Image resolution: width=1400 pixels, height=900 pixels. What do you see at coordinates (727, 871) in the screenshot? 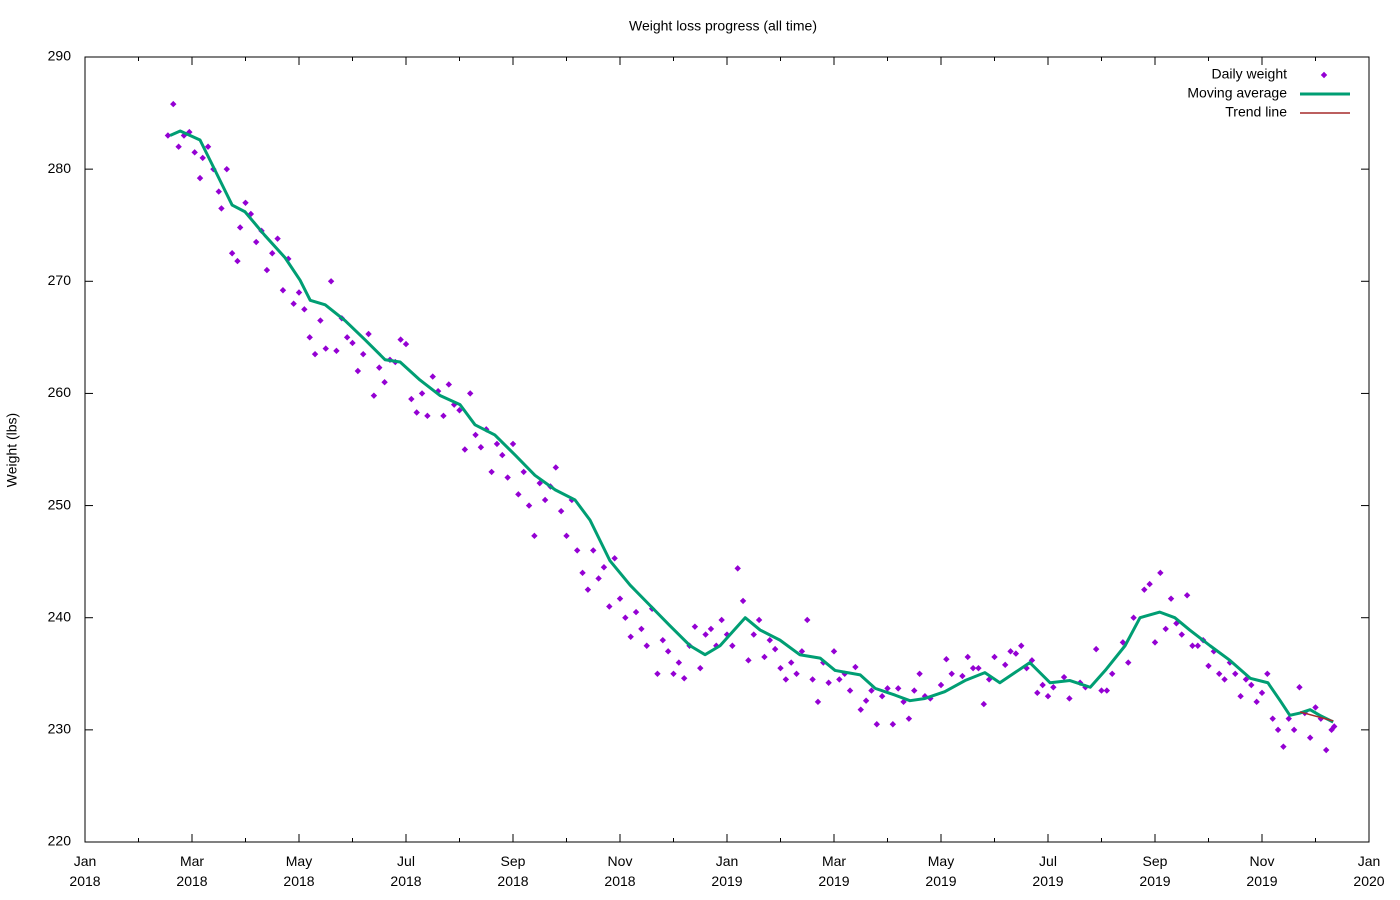
I see `x-tick-label: Jan 2019` at bounding box center [727, 871].